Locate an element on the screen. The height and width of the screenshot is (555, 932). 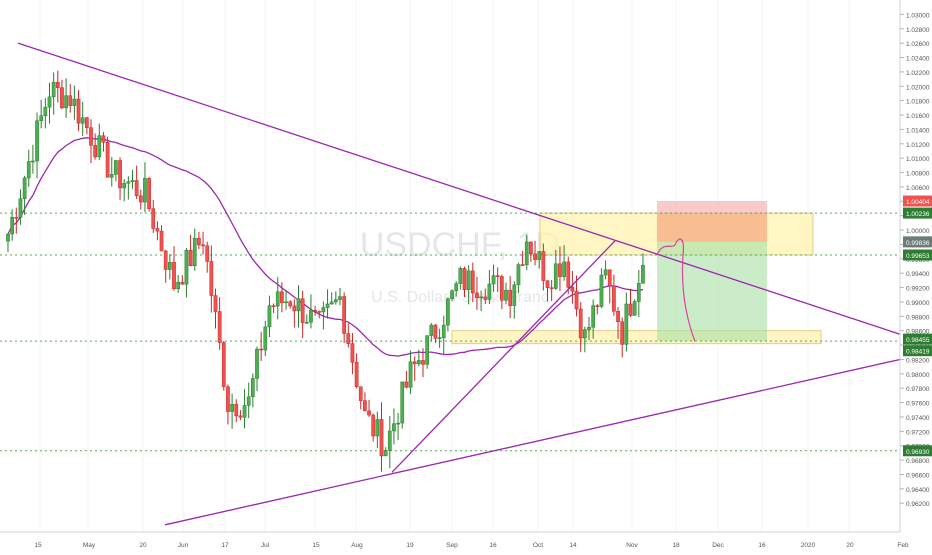
price-tick-label: 1.00800 is located at coordinates (918, 174).